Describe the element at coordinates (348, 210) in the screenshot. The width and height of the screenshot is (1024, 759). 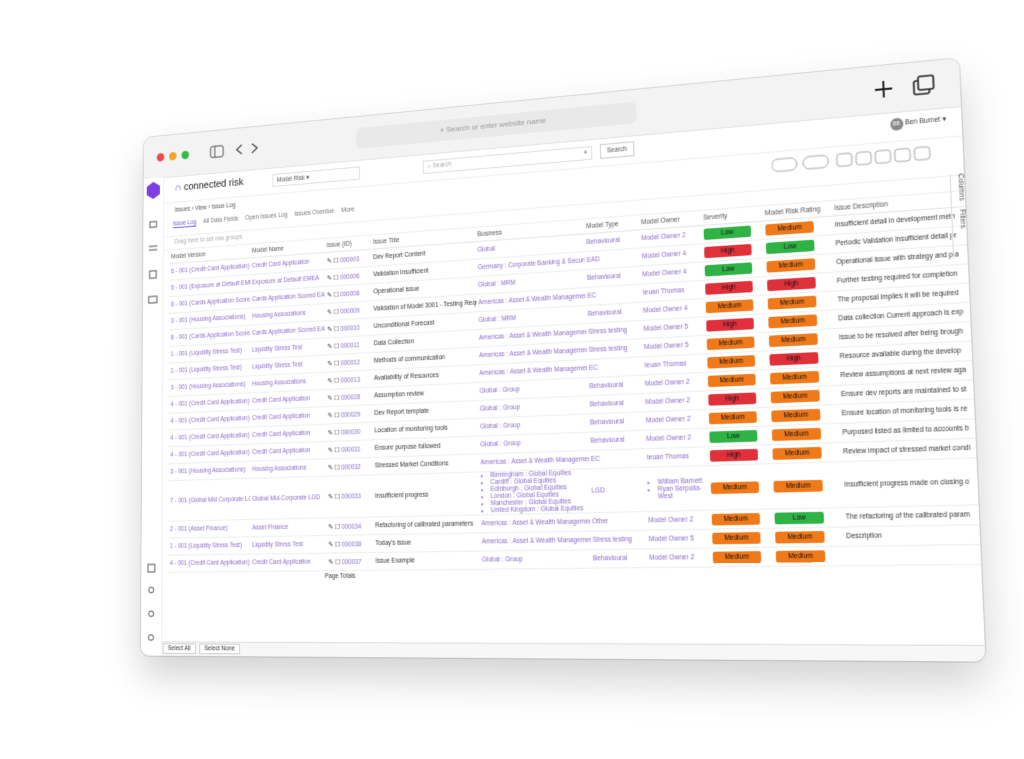
I see `tab: More` at that location.